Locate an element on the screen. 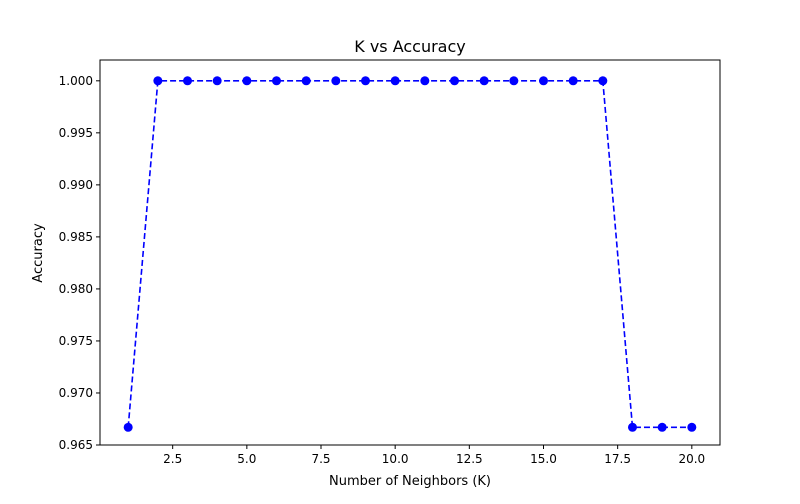 This screenshot has height=504, width=800. x-tick-label: 17.5 is located at coordinates (617, 459).